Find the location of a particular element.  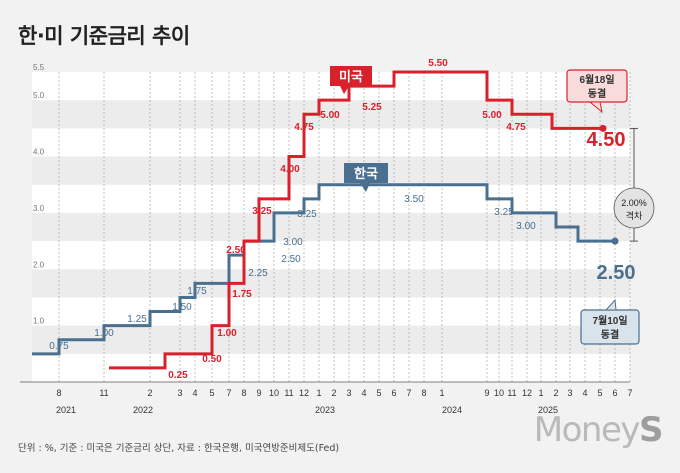

x-year-label: 2022 is located at coordinates (143, 410).